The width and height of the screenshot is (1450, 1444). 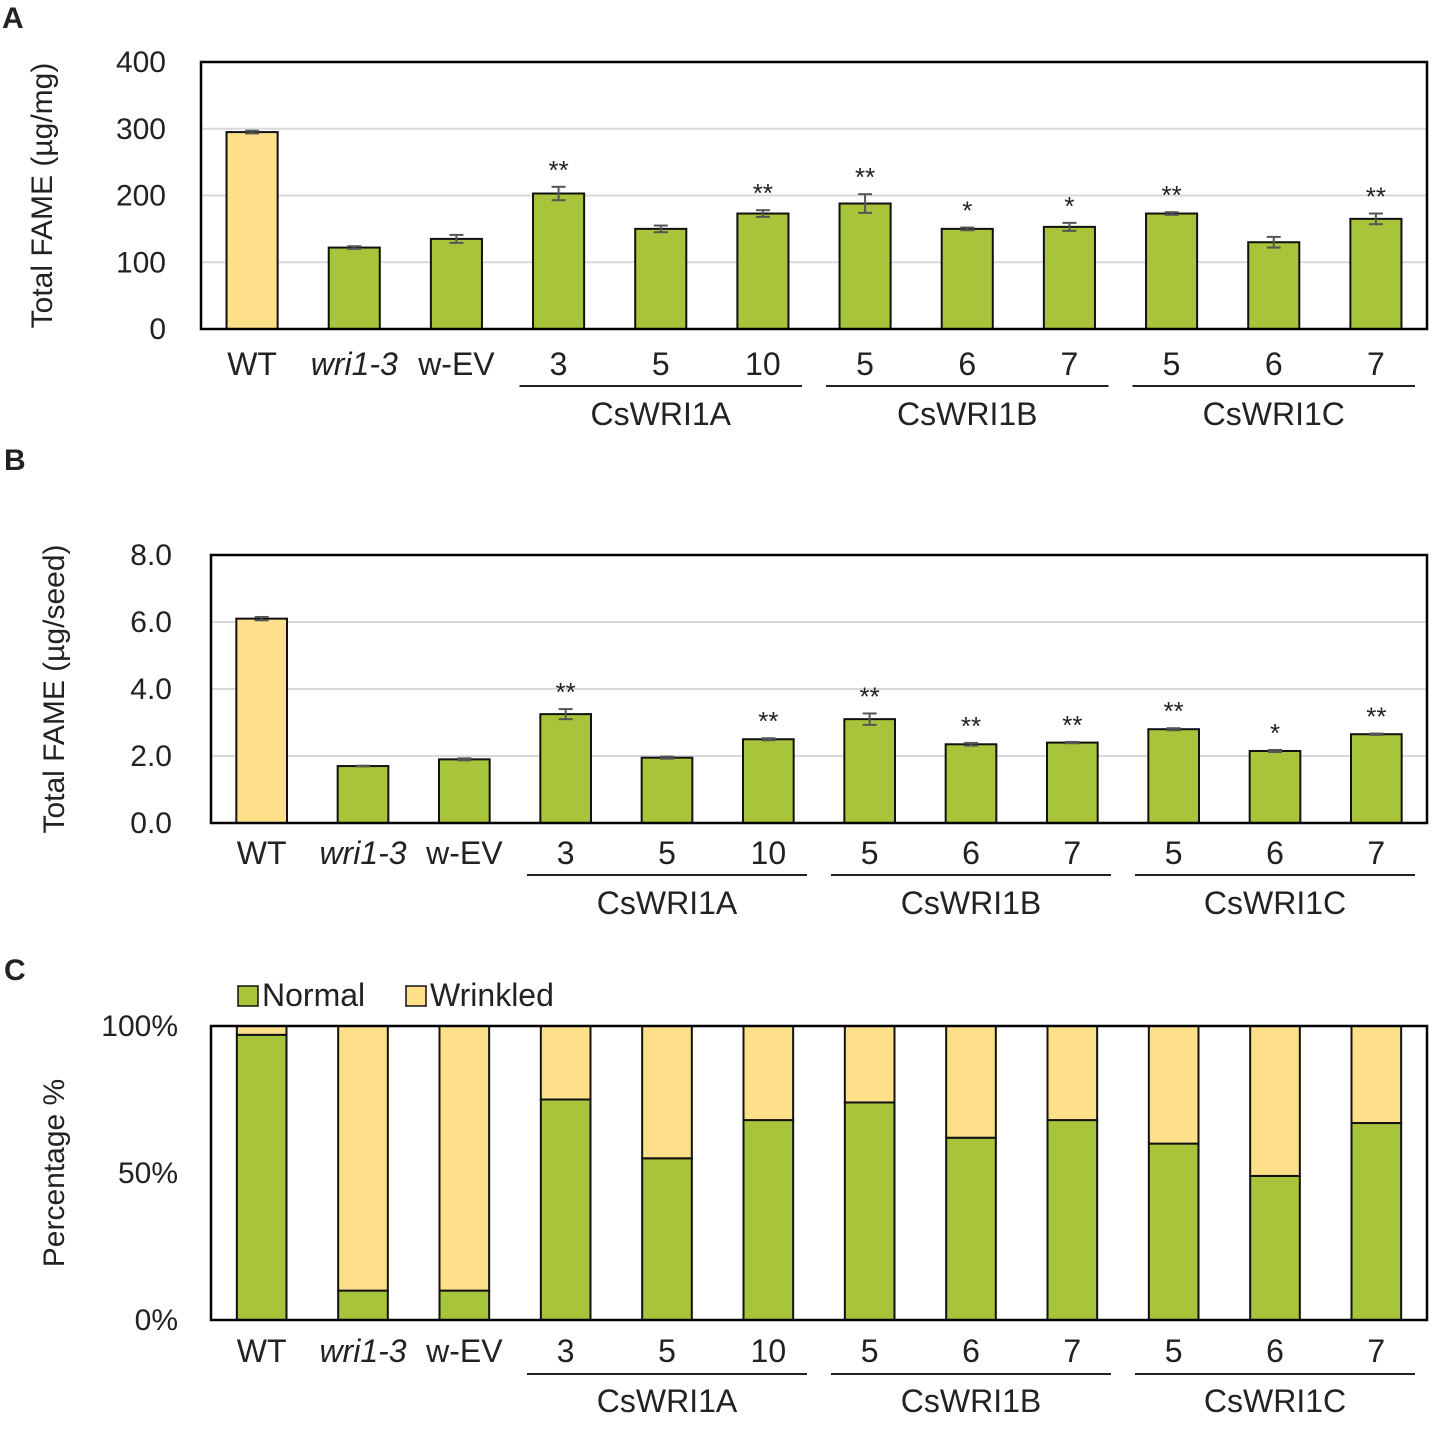 What do you see at coordinates (15, 970) in the screenshot?
I see `panel-letter-c: C` at bounding box center [15, 970].